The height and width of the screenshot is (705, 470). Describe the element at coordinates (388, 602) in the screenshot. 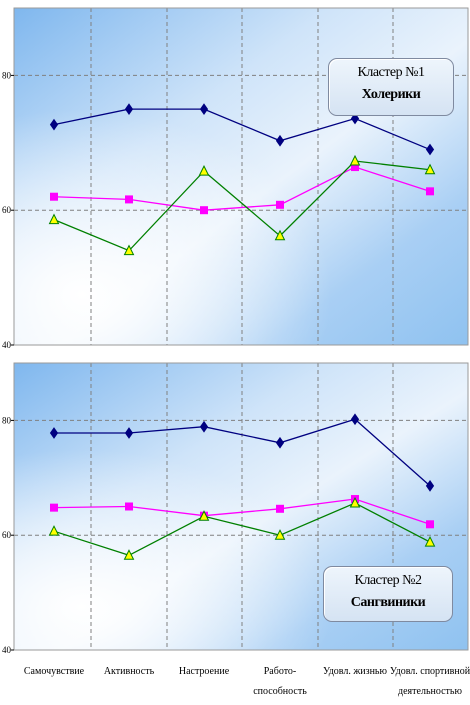

I see `legend-subtitle: Сангвиники` at that location.